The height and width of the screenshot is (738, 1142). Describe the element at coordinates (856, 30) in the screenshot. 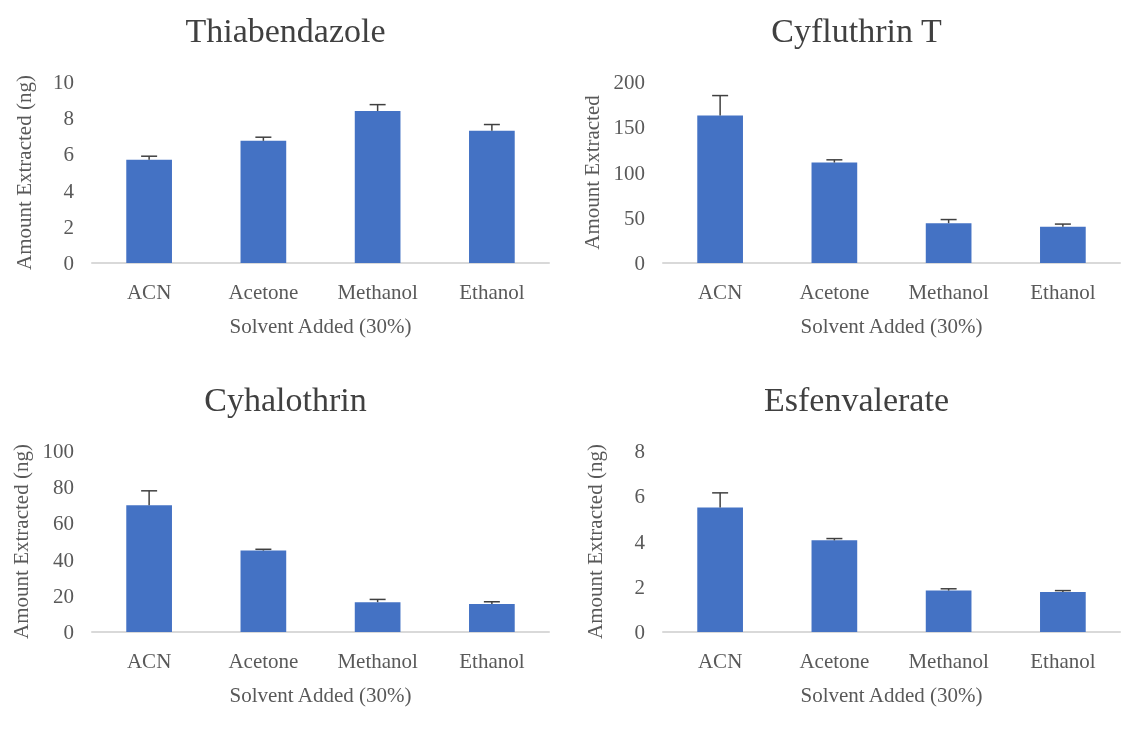

I see `chart-title: Cyfluthrin T` at that location.